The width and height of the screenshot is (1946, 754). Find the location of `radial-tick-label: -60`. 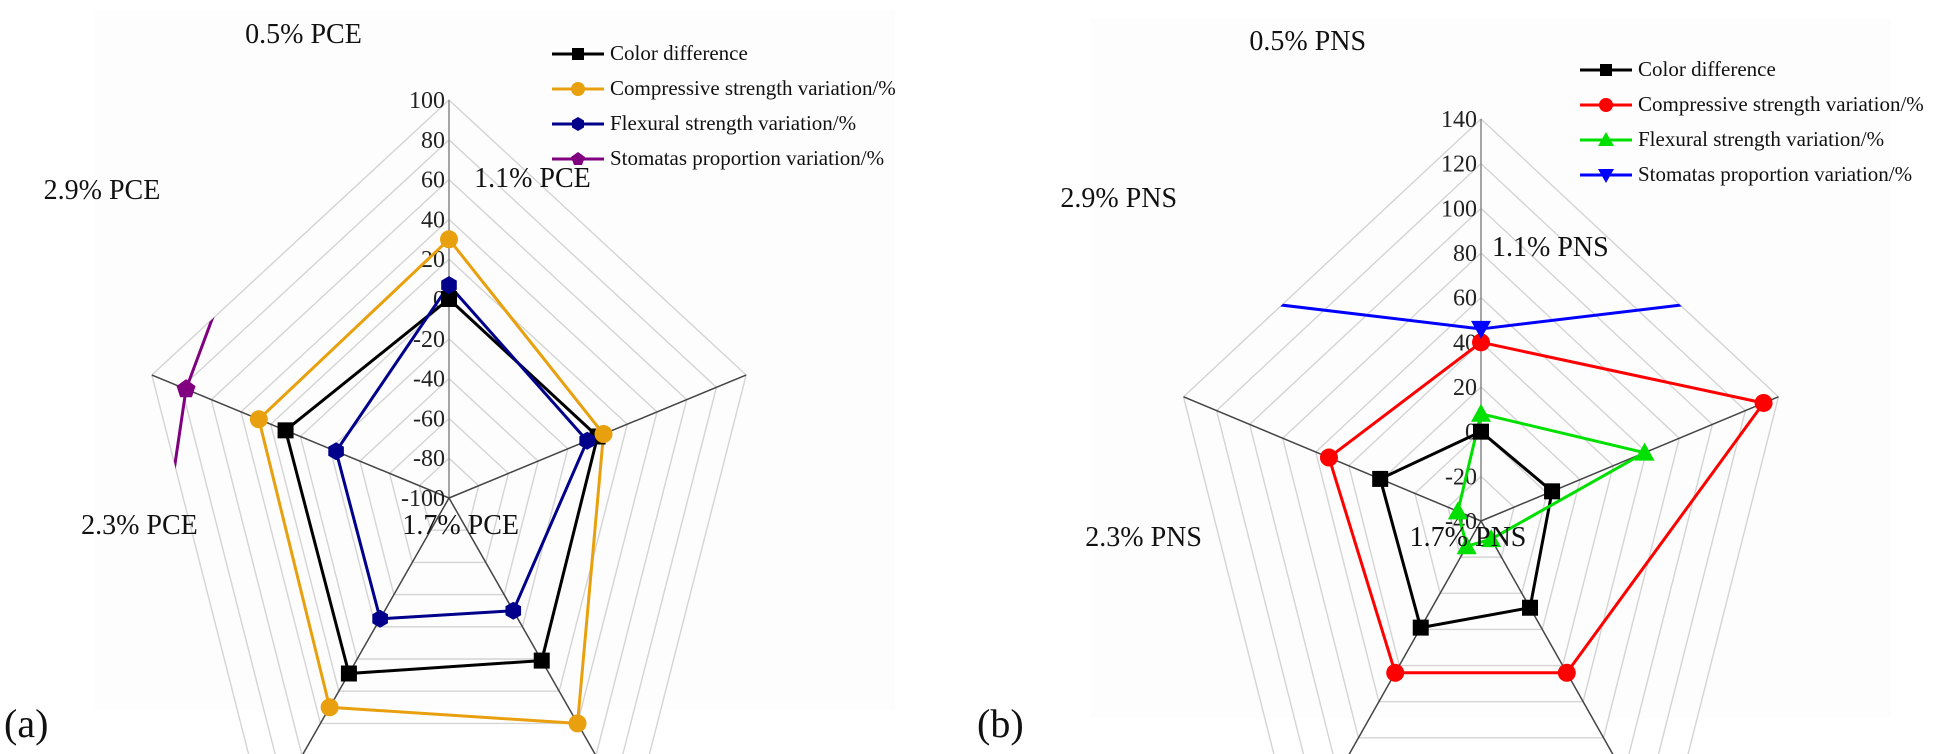

radial-tick-label: -60 is located at coordinates (429, 419).